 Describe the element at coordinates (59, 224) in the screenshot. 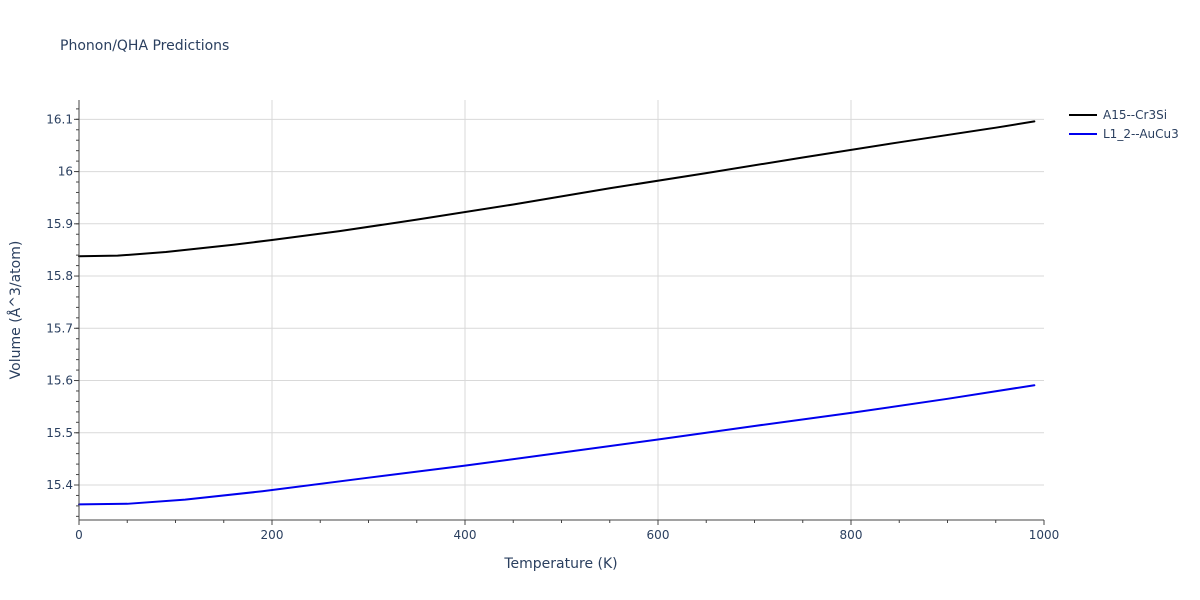

I see `y-tick-label: 15.9` at that location.